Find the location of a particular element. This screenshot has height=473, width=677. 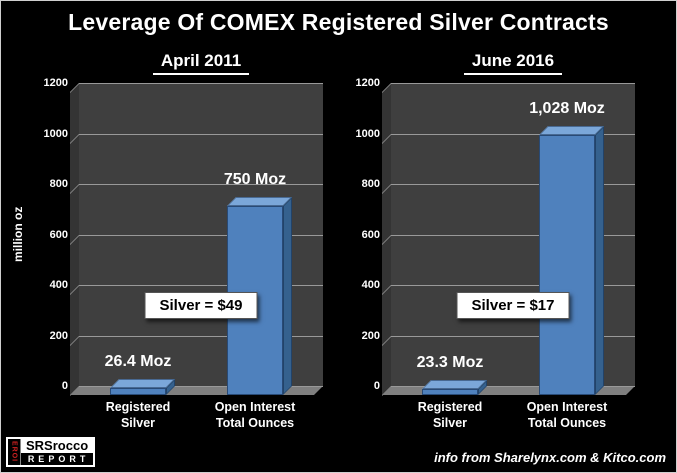

silver-price-annotation: Silver = $49 is located at coordinates (201, 306).